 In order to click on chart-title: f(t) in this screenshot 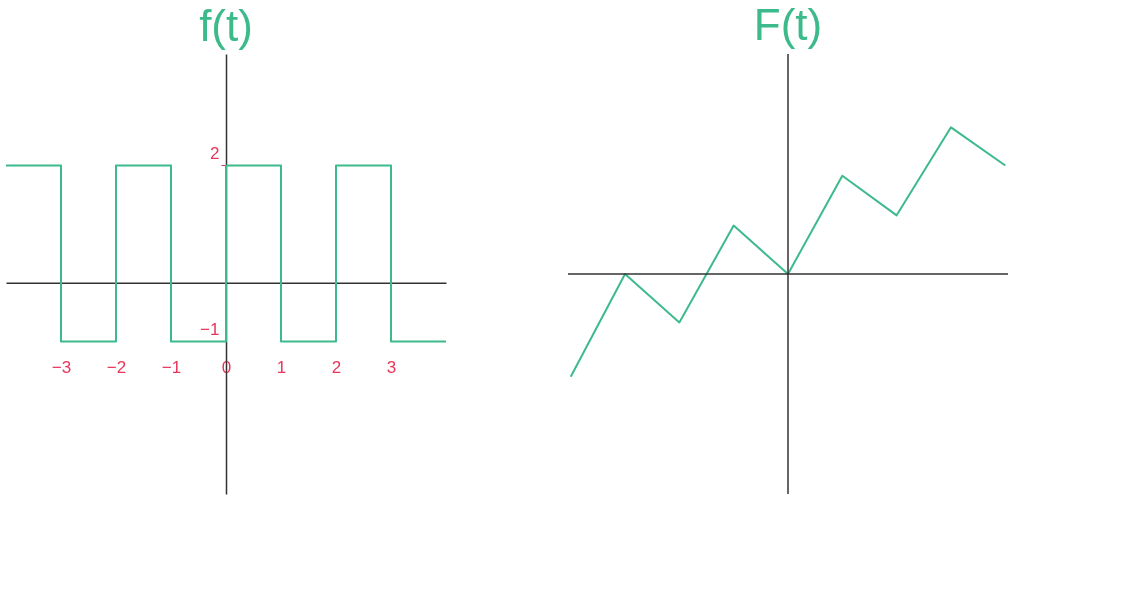, I will do `click(226, 25)`.